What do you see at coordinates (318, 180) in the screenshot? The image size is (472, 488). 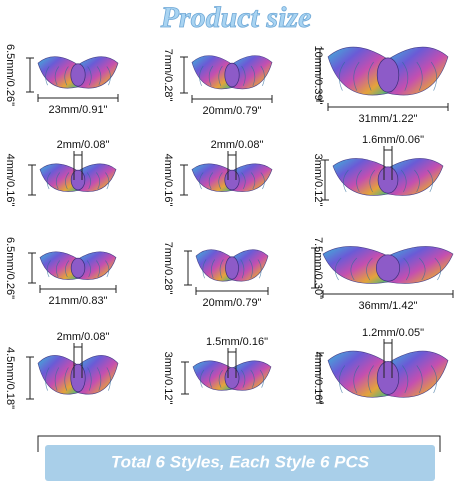 I see `height-label: 3mm/0.12"` at bounding box center [318, 180].